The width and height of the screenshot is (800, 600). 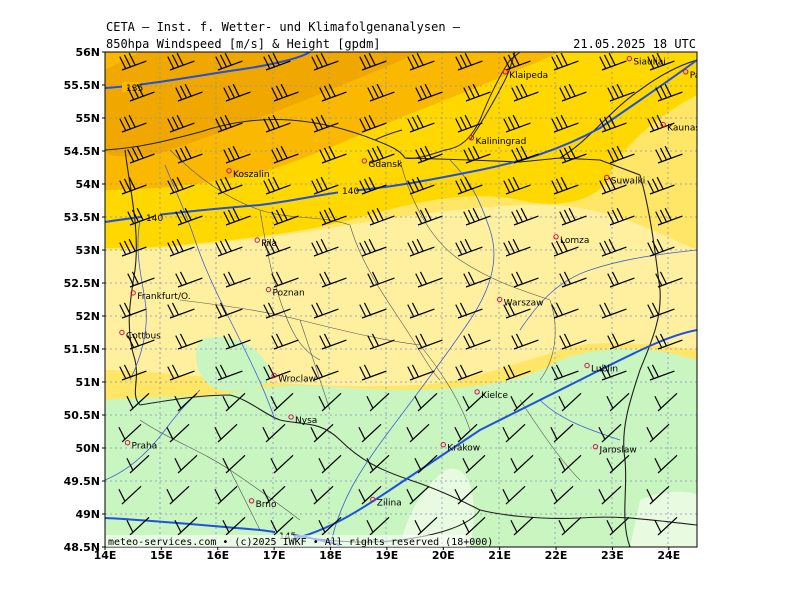 What do you see at coordinates (87, 184) in the screenshot?
I see `lat-tick-label: 54N` at bounding box center [87, 184].